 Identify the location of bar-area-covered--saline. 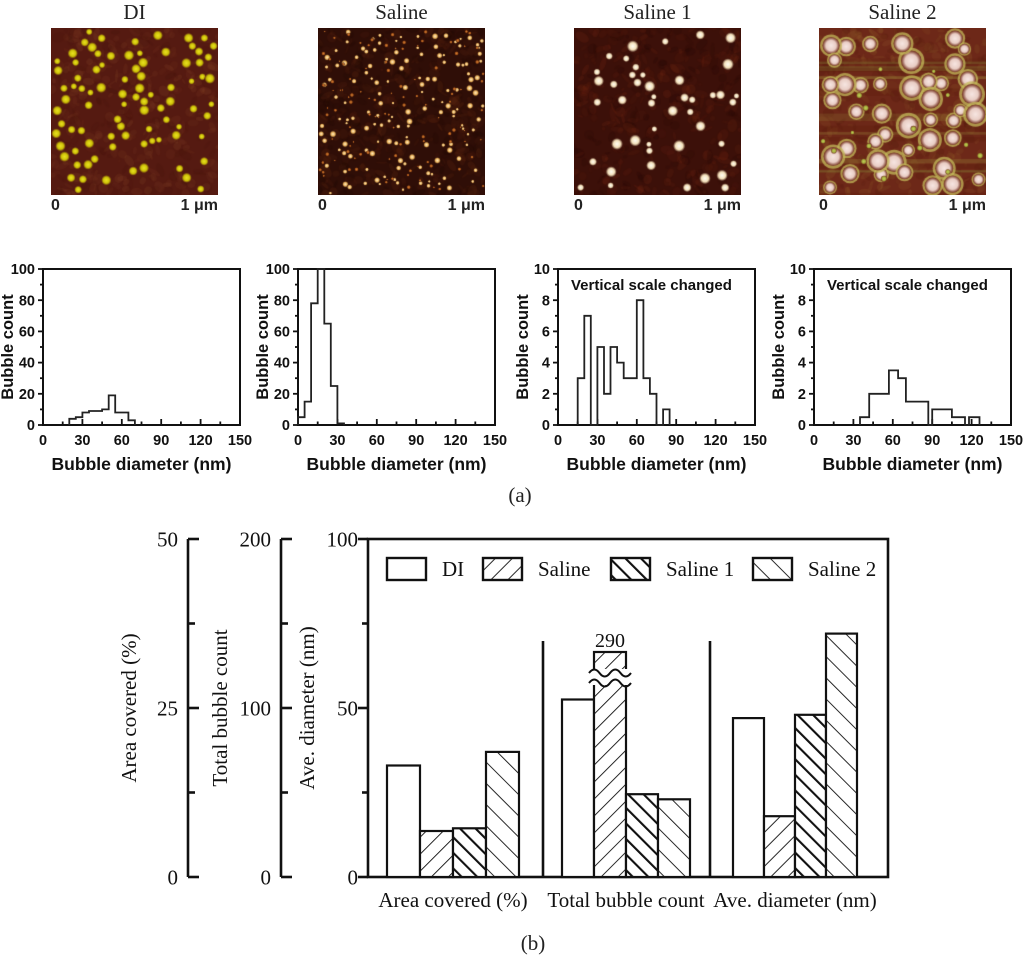
(436, 854).